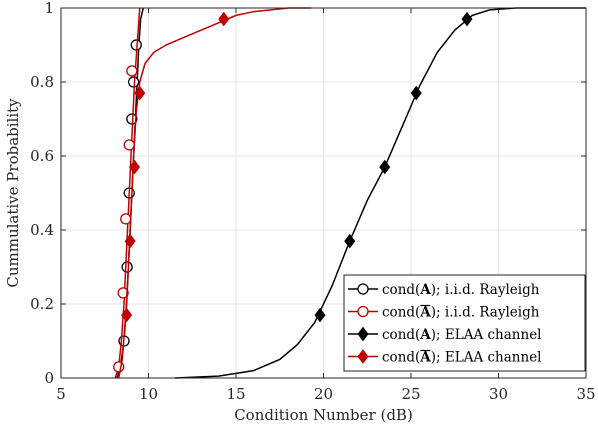  What do you see at coordinates (410, 394) in the screenshot?
I see `x-tick-label: 25` at bounding box center [410, 394].